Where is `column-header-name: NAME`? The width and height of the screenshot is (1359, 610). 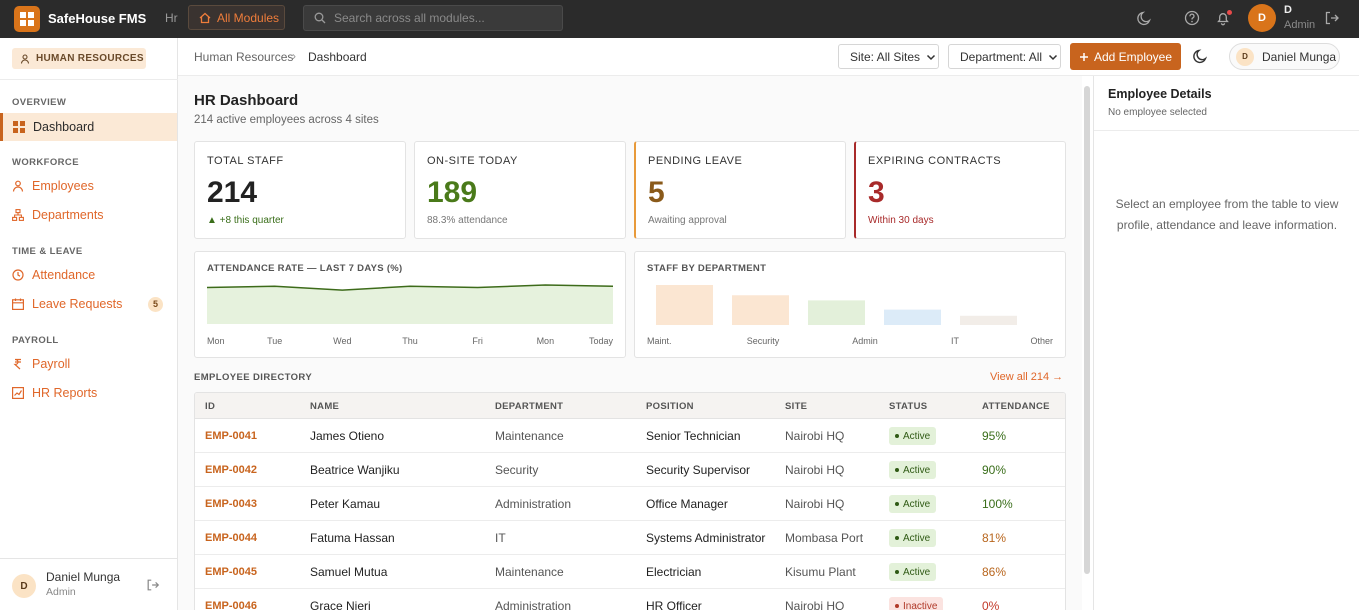 column-header-name: NAME is located at coordinates (325, 406).